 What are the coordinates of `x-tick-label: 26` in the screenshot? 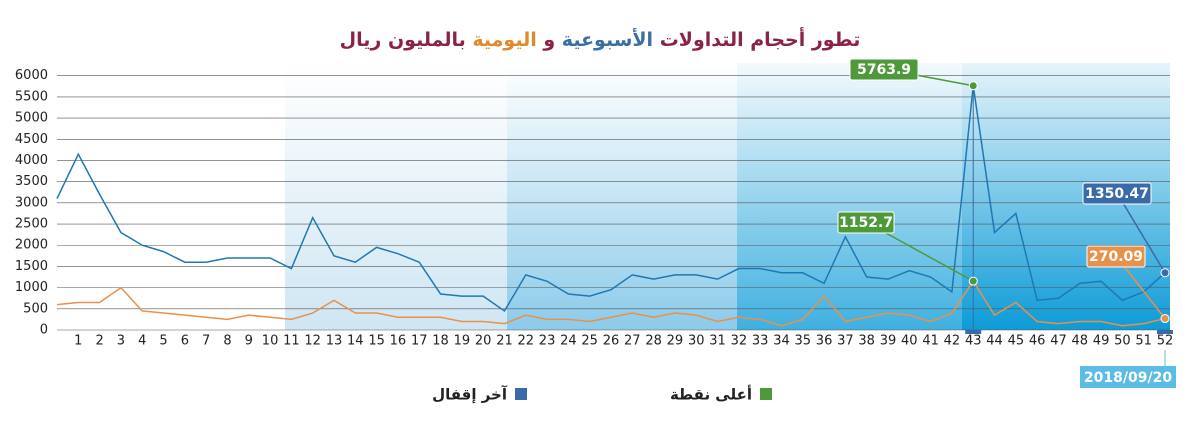 It's located at (611, 341).